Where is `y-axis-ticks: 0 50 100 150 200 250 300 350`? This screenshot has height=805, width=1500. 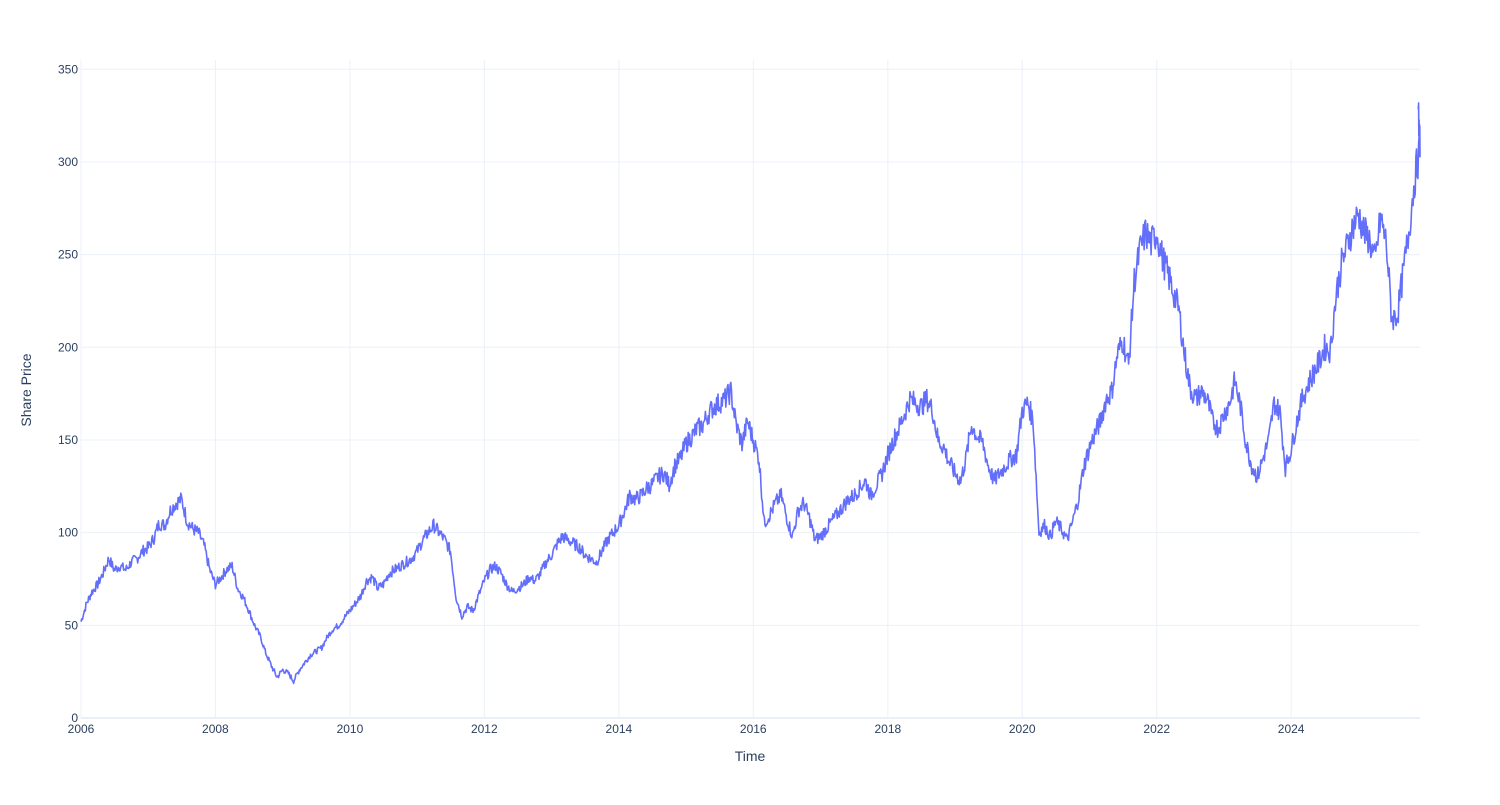
y-axis-ticks: 0 50 100 150 200 250 300 350 is located at coordinates (68, 393).